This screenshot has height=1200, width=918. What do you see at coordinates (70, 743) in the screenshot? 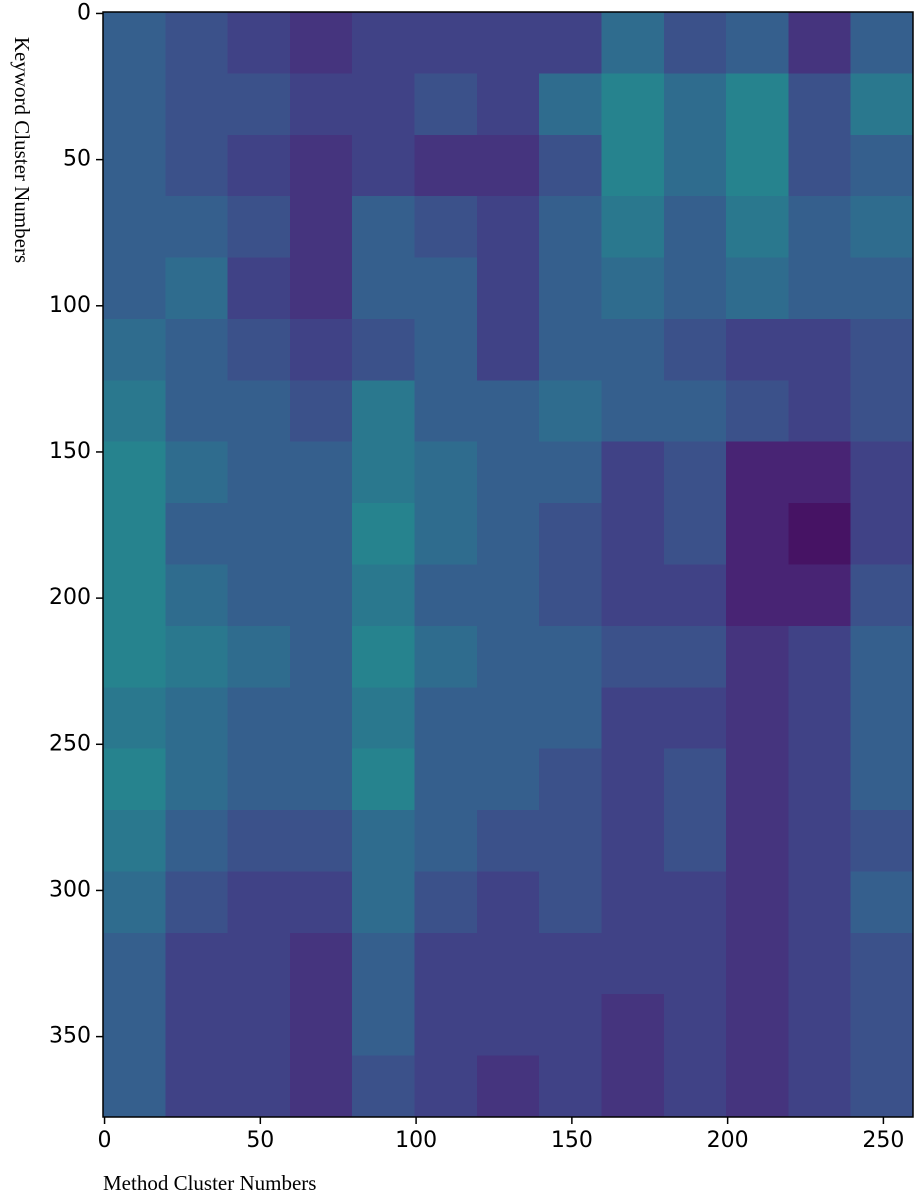
I see `y-tick-label: 250` at bounding box center [70, 743].